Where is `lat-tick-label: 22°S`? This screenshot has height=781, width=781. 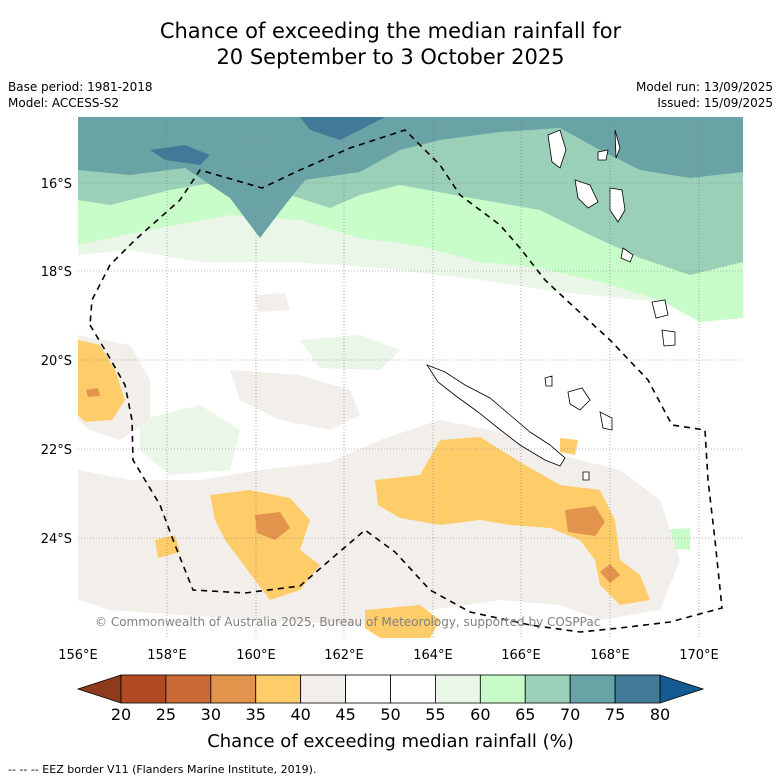 lat-tick-label: 22°S is located at coordinates (56, 450).